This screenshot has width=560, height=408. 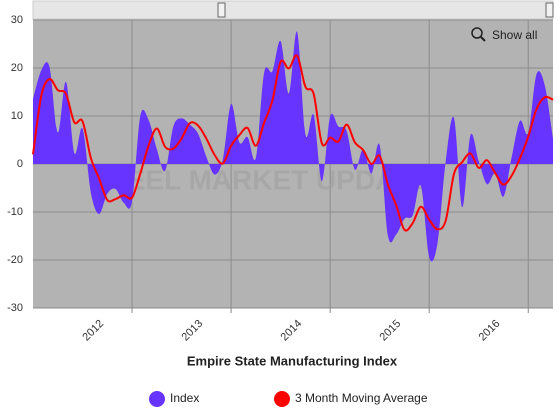 What do you see at coordinates (15, 308) in the screenshot?
I see `y-tick-label: -30` at bounding box center [15, 308].